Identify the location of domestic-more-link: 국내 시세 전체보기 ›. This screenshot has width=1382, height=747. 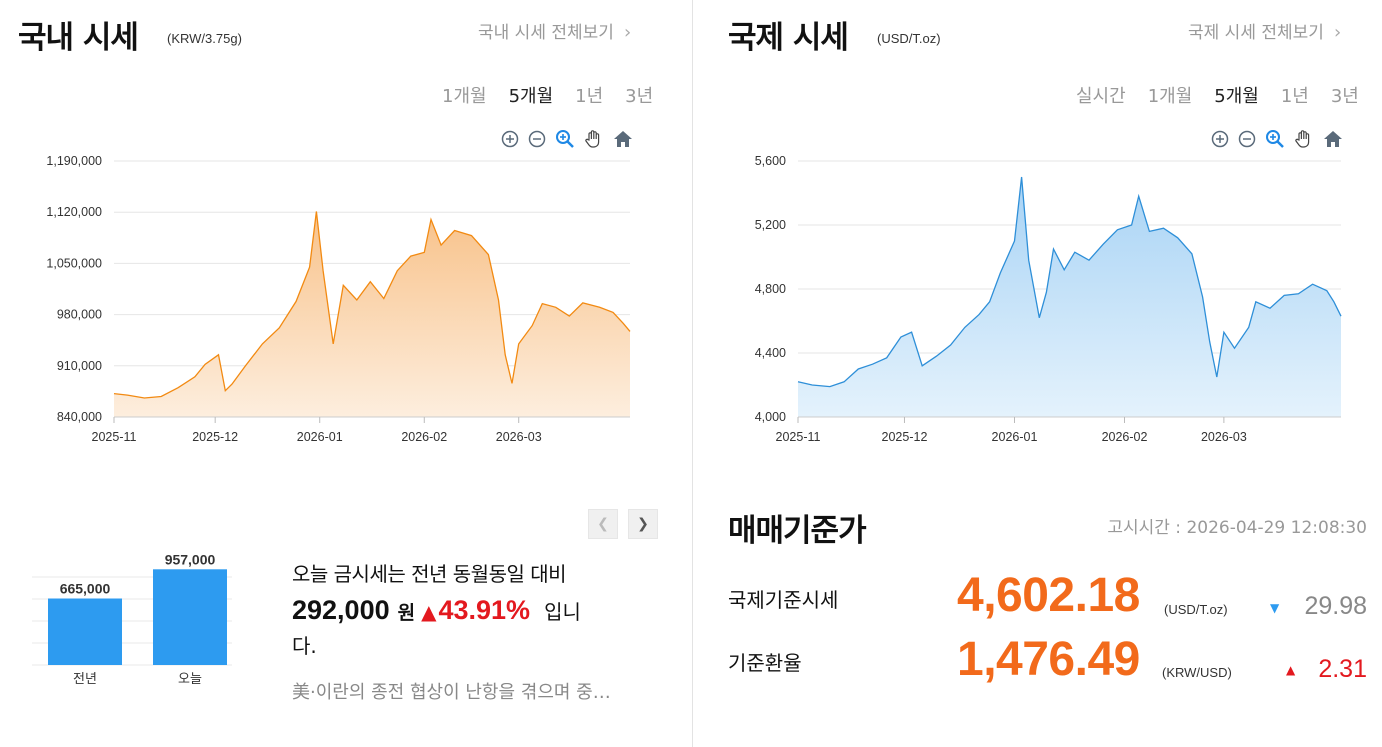
(554, 30).